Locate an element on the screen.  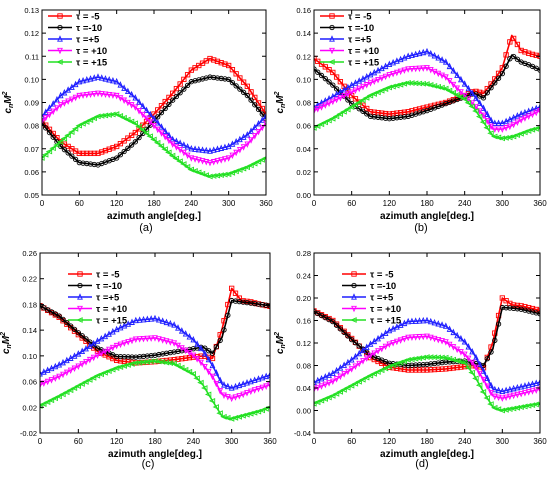
x-tick-label: 60 is located at coordinates (351, 441).